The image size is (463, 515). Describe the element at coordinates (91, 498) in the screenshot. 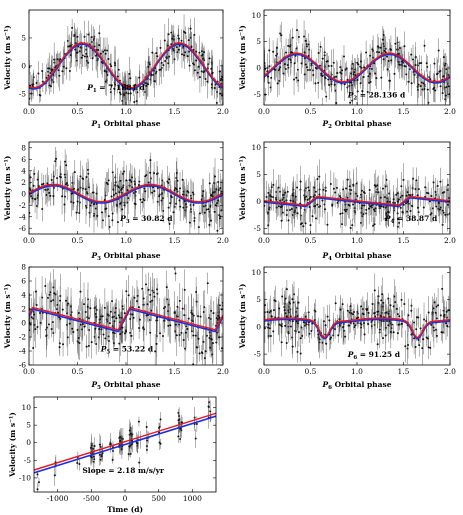

I see `x-tick-label: -500` at that location.